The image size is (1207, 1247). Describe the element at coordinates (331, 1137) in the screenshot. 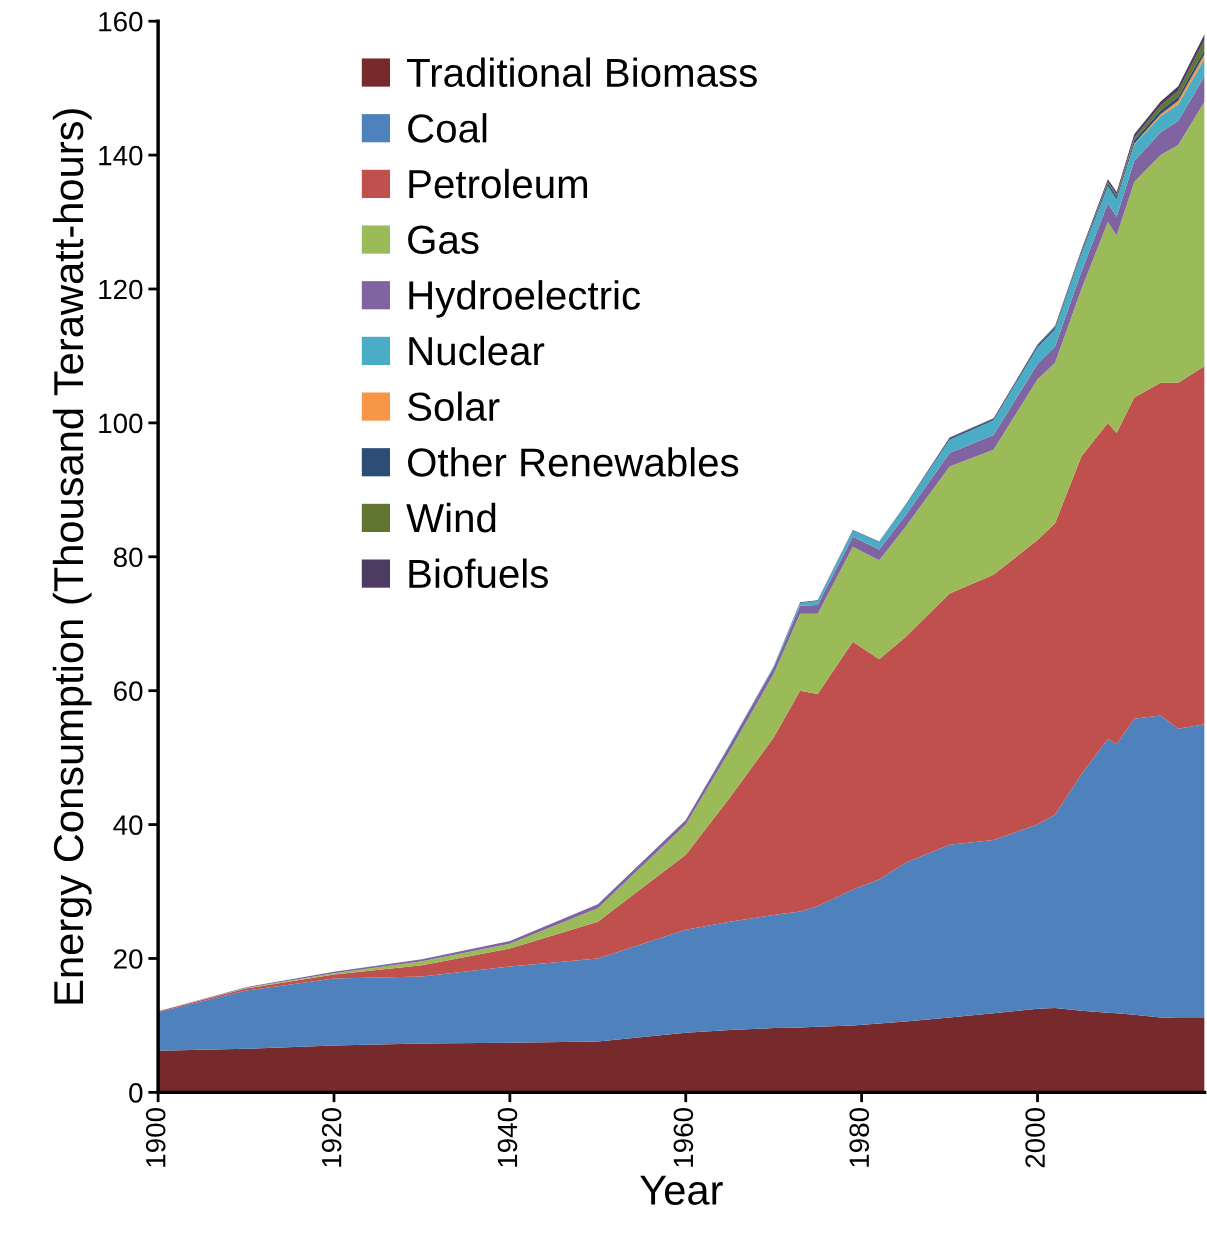

I see `x-tick-label: 1920` at that location.